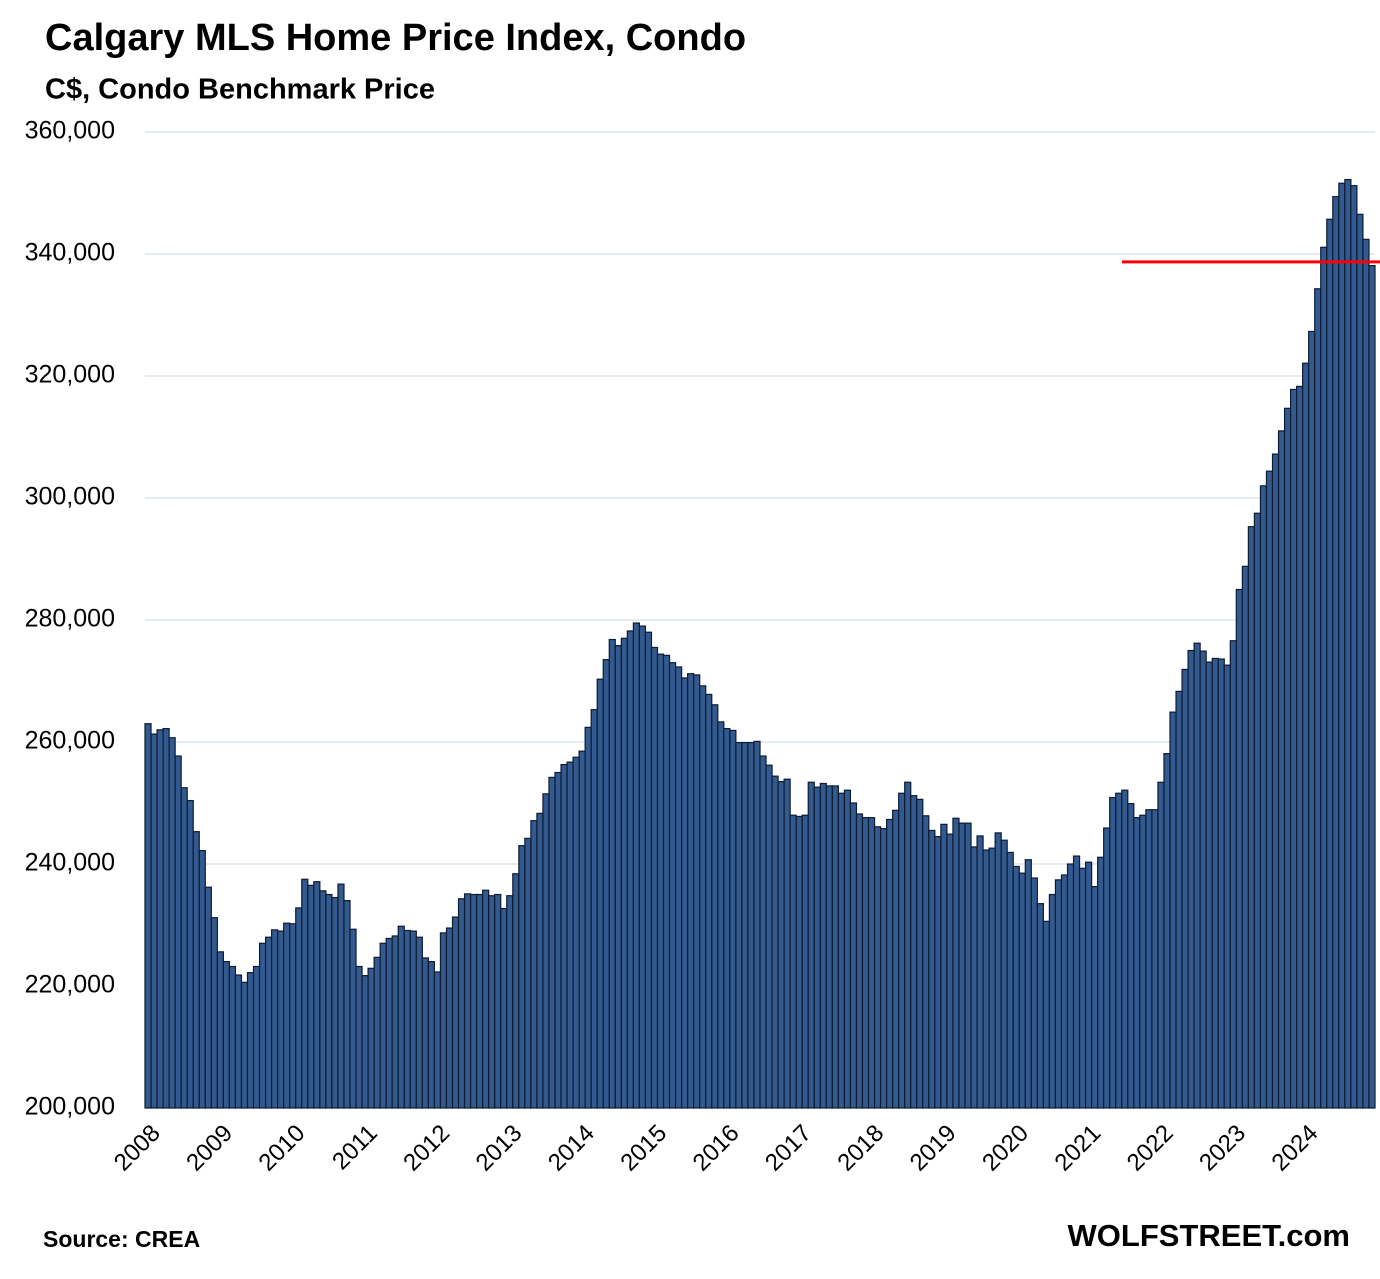 This screenshot has height=1279, width=1380. Describe the element at coordinates (499, 1148) in the screenshot. I see `x-tick-label: 2013` at that location.